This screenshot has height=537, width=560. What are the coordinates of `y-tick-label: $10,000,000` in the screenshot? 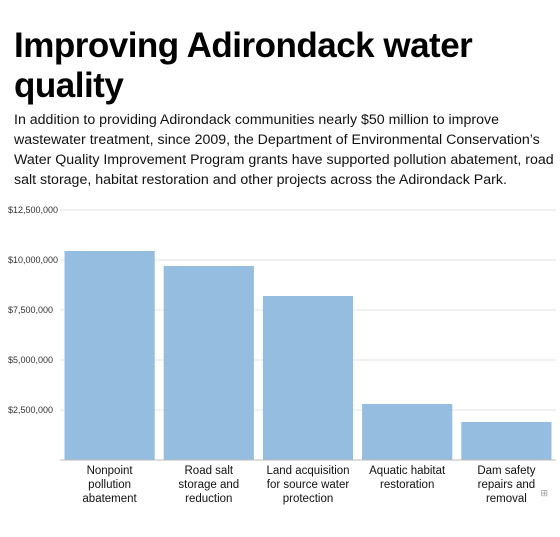 It's located at (33, 260).